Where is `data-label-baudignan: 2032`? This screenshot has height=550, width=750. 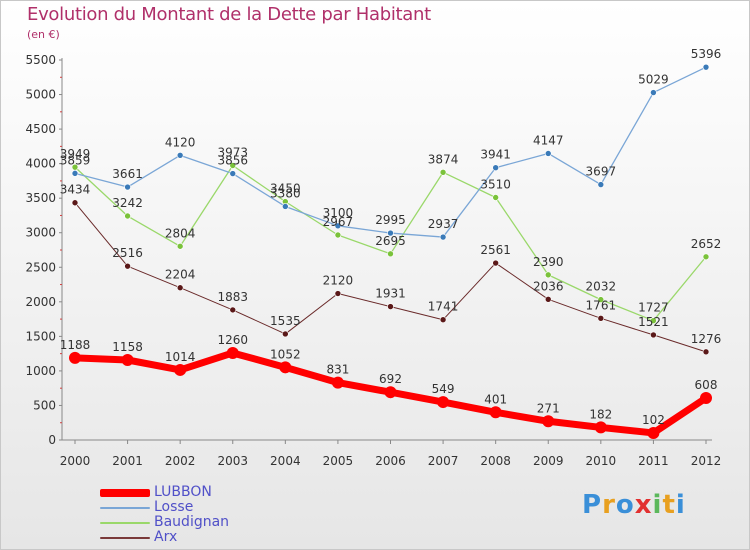 data-label-baudignan: 2032 is located at coordinates (601, 287).